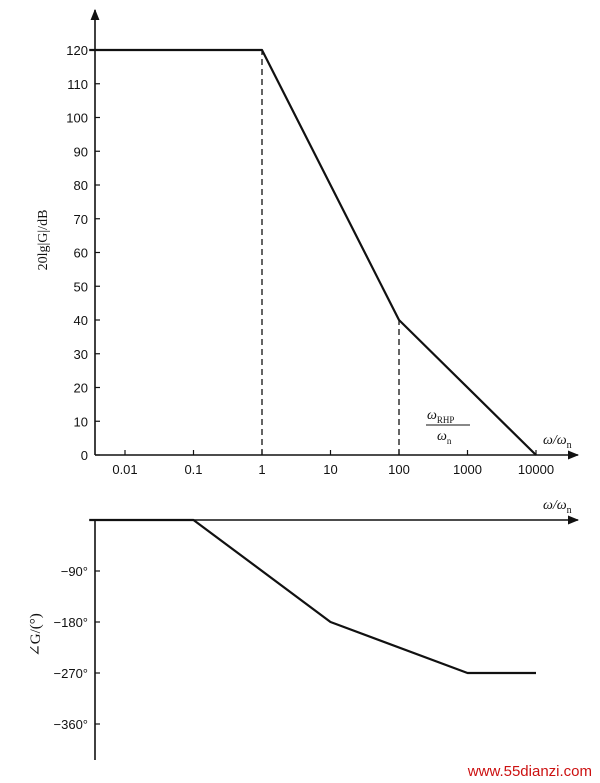 The image size is (600, 783). What do you see at coordinates (330, 469) in the screenshot?
I see `magnitude-x-tick-label: 10` at bounding box center [330, 469].